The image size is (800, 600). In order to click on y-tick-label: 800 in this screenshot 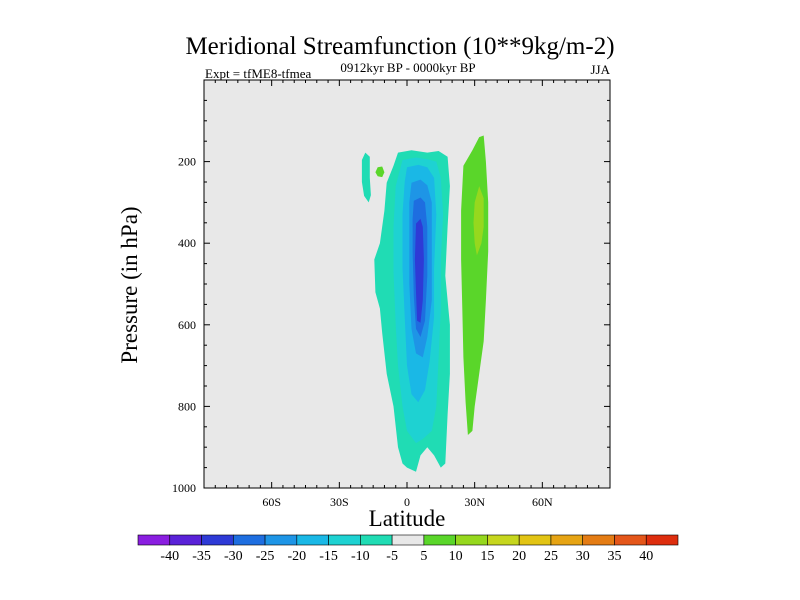, I will do `click(187, 406)`.